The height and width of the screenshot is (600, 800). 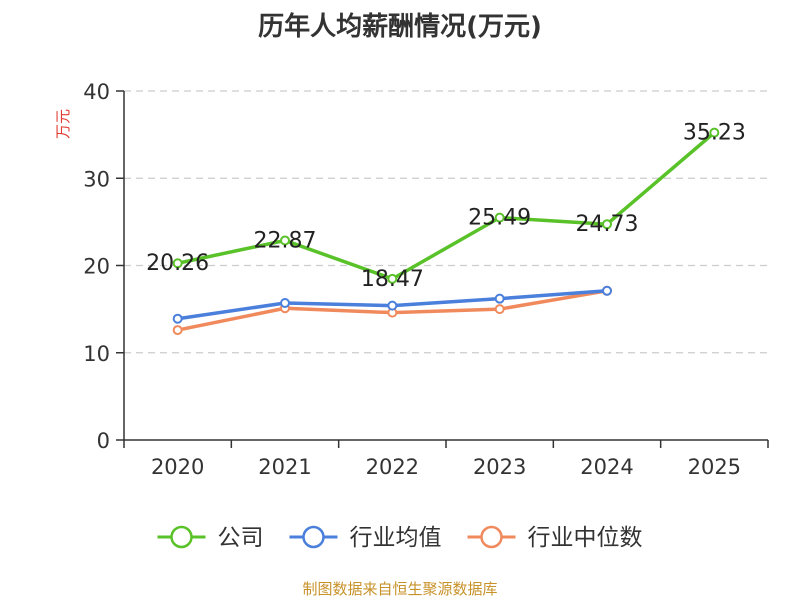 I want to click on x-tick-label: 2023, so click(x=499, y=467).